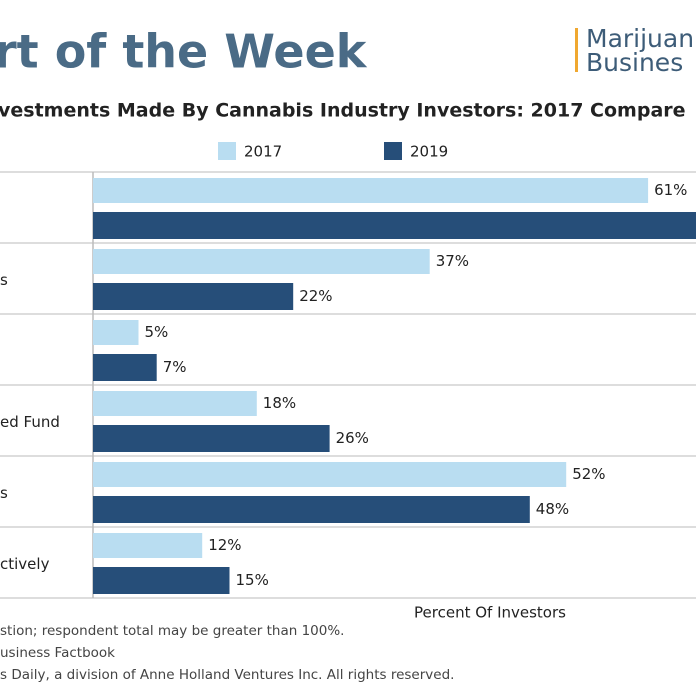 The height and width of the screenshot is (696, 696). Describe the element at coordinates (252, 580) in the screenshot. I see `data-label: 15%` at that location.